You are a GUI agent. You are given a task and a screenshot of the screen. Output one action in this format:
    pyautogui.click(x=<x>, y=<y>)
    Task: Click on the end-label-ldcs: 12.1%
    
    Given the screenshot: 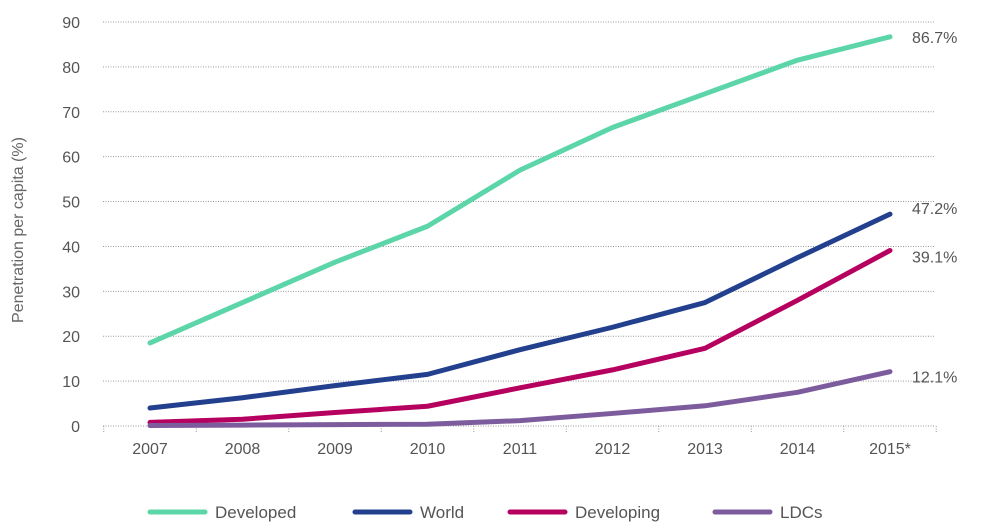 What is the action you would take?
    pyautogui.click(x=934, y=378)
    